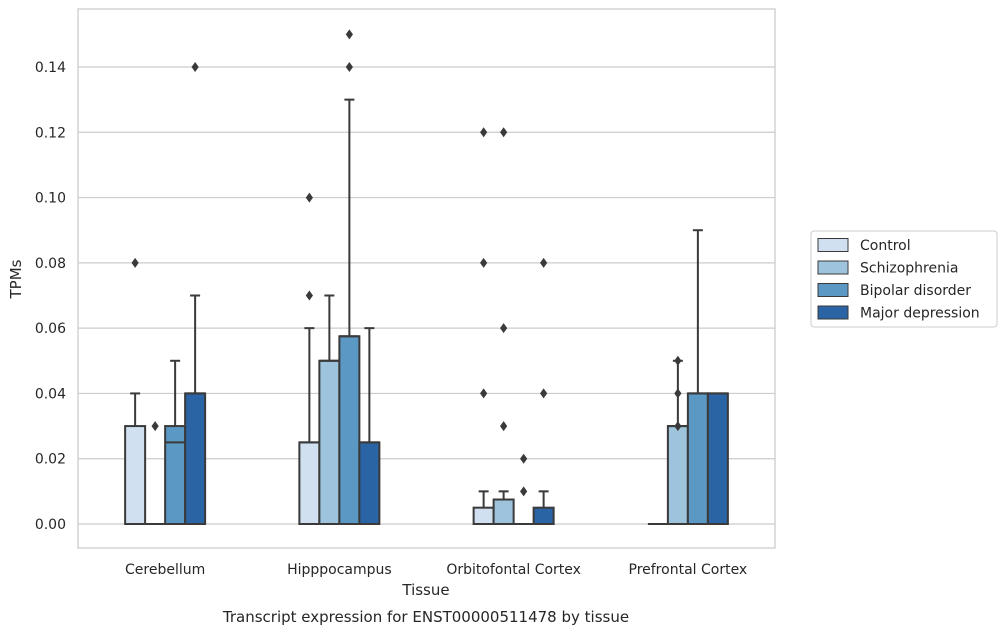 The width and height of the screenshot is (1007, 634). Describe the element at coordinates (16, 279) in the screenshot. I see `y-axis-label: TPMs` at that location.